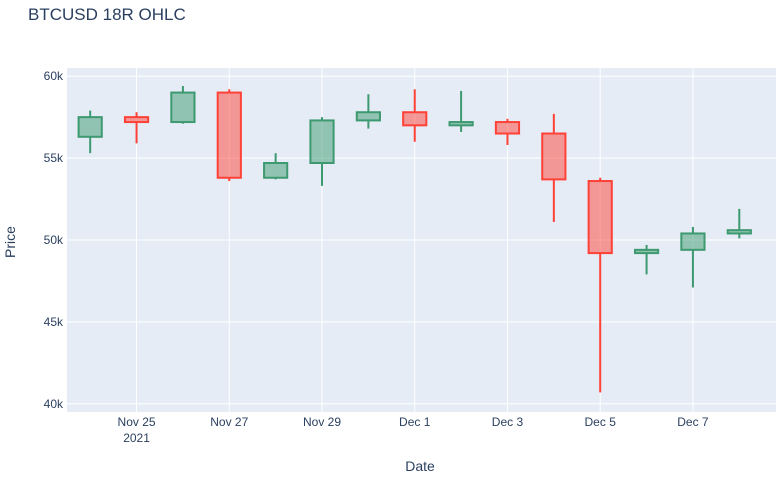 Image resolution: width=783 pixels, height=479 pixels. Describe the element at coordinates (54, 158) in the screenshot. I see `y-tick-label: 55k` at that location.